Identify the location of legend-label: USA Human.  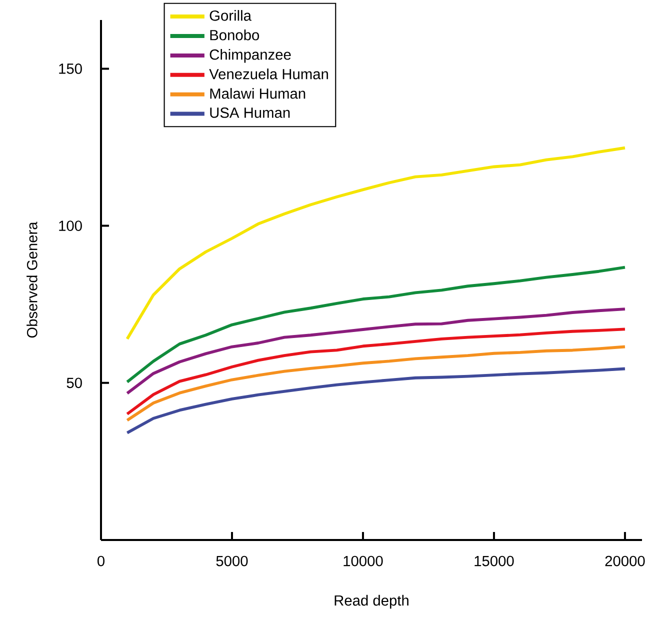
(250, 113).